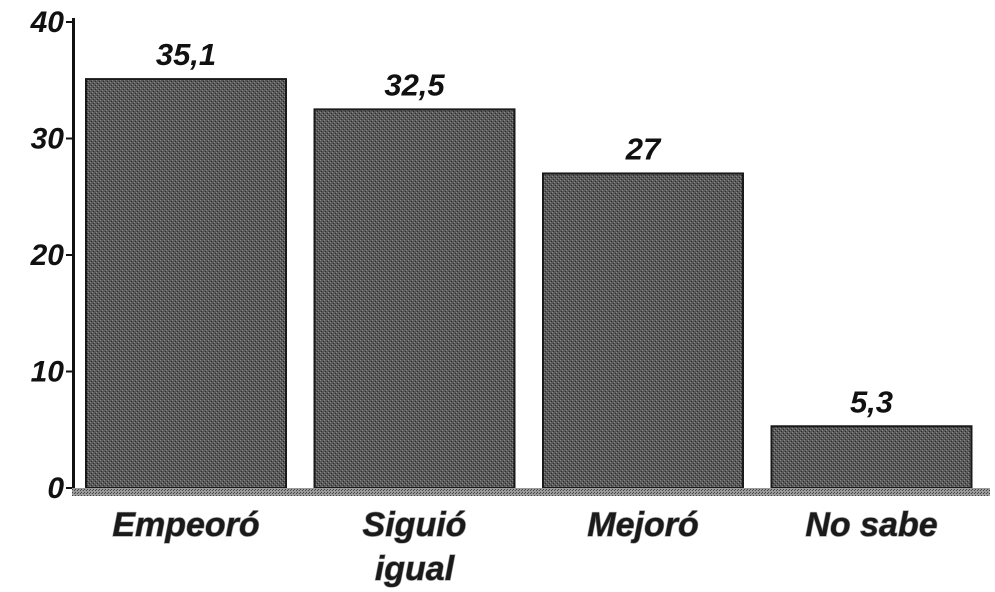 This screenshot has height=592, width=995. Describe the element at coordinates (47, 22) in the screenshot. I see `y-tick-label: 40` at that location.